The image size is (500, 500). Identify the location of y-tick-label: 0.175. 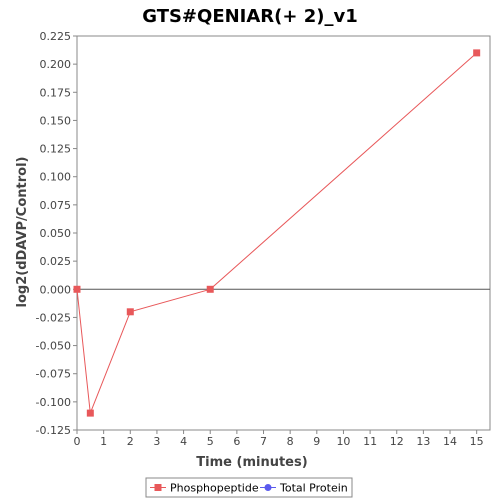
(56, 92).